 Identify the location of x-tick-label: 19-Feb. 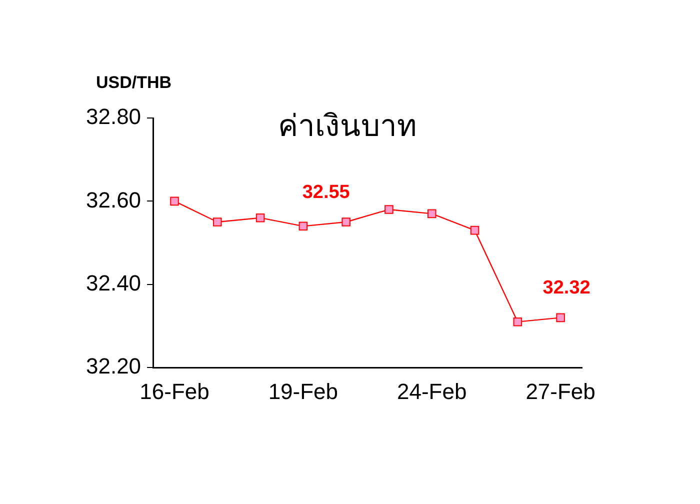
(303, 391).